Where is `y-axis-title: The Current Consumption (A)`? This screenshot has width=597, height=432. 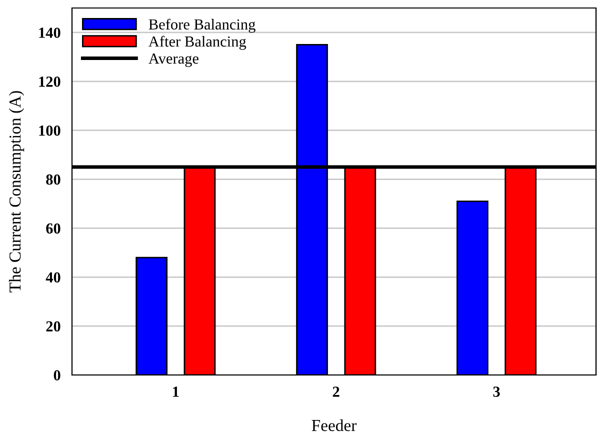 y-axis-title: The Current Consumption (A) is located at coordinates (16, 191).